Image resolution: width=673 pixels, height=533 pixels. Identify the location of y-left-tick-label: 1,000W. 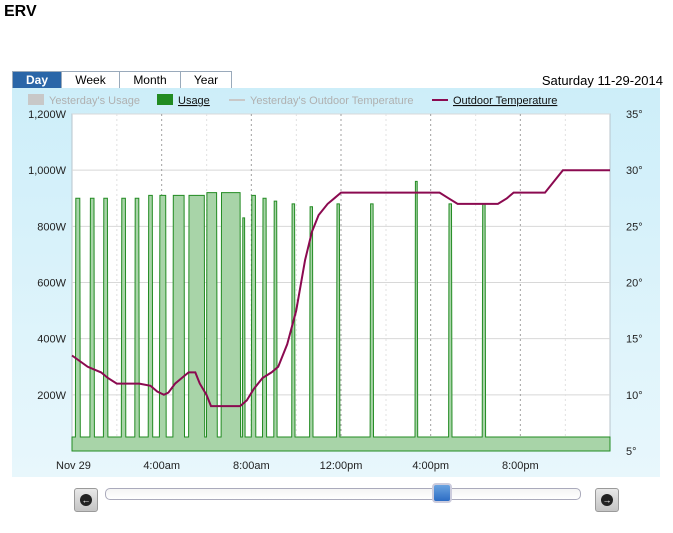
(47, 171).